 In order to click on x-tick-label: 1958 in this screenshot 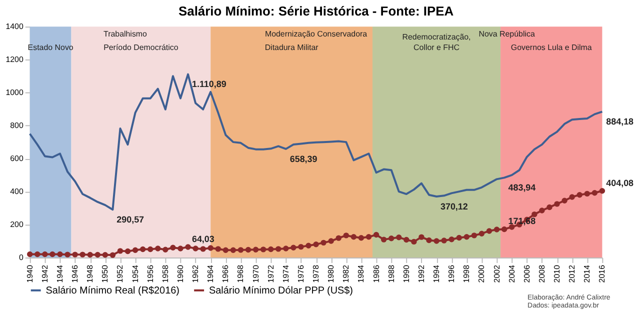, I will do `click(165, 273)`.